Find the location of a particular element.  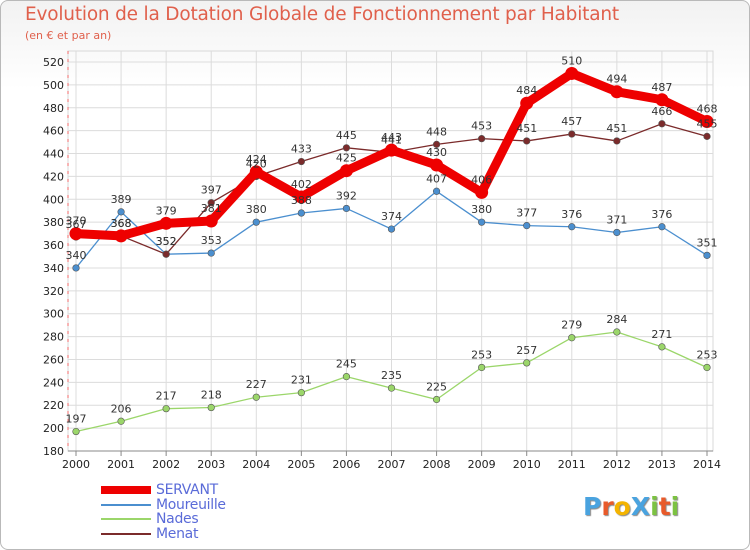

data-label: 206 is located at coordinates (121, 408).